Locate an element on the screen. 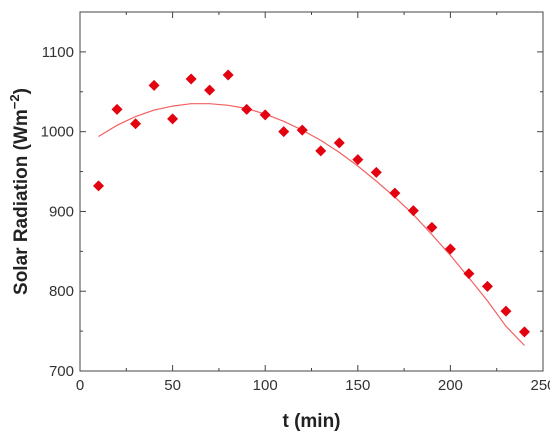 The width and height of the screenshot is (550, 439). x-tick-label: 0 is located at coordinates (80, 385).